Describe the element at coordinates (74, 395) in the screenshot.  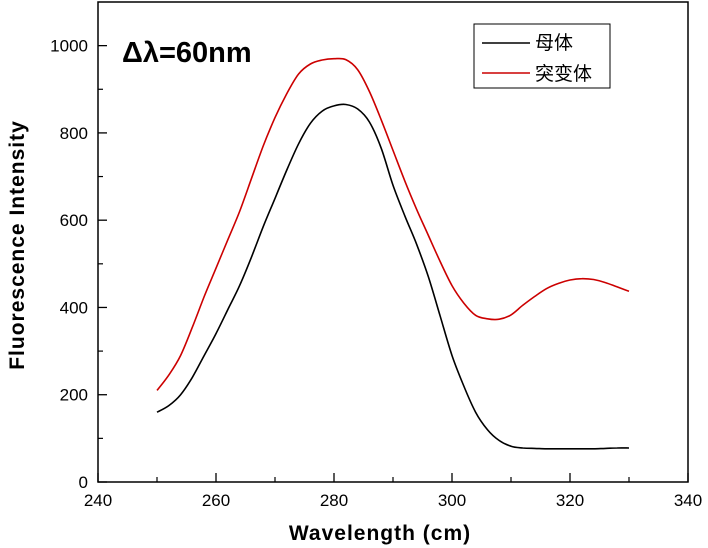
I see `y-tick-label: 200` at that location.